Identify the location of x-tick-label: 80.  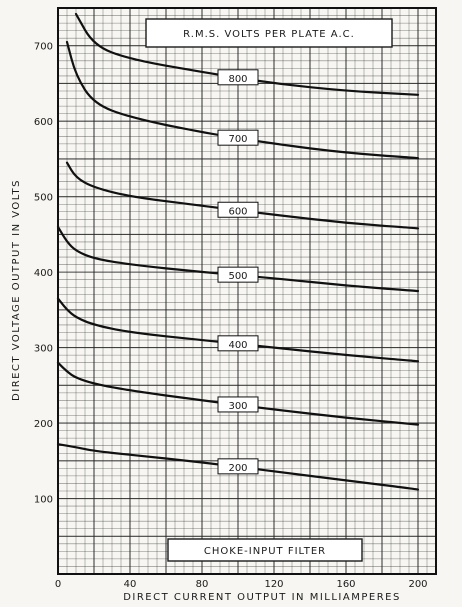
(202, 584).